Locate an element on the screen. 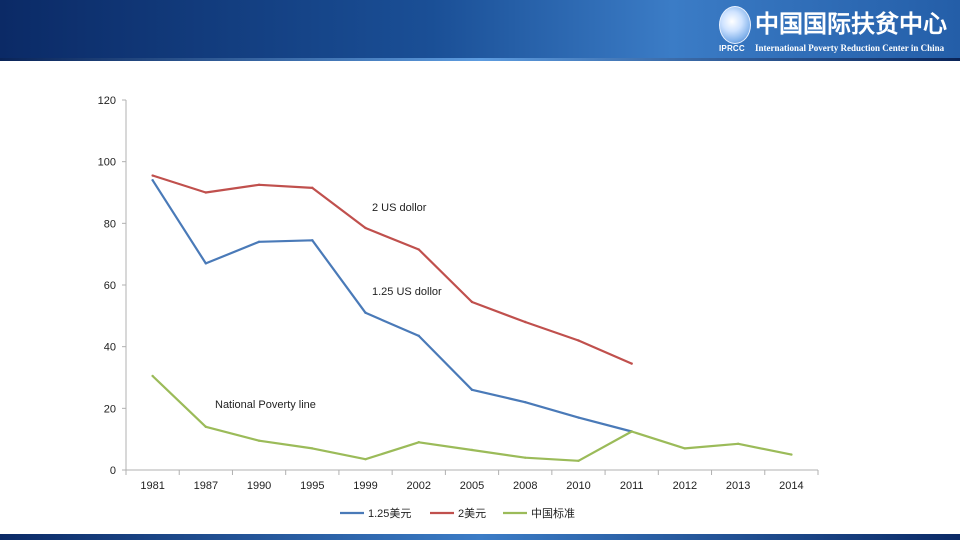 The image size is (960, 540). x-tick-label: 1999 is located at coordinates (365, 486).